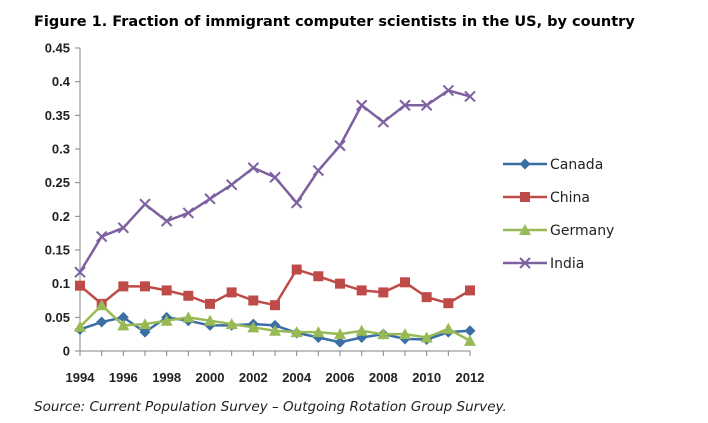  Describe the element at coordinates (340, 377) in the screenshot. I see `x-tick-label: 2006` at that location.